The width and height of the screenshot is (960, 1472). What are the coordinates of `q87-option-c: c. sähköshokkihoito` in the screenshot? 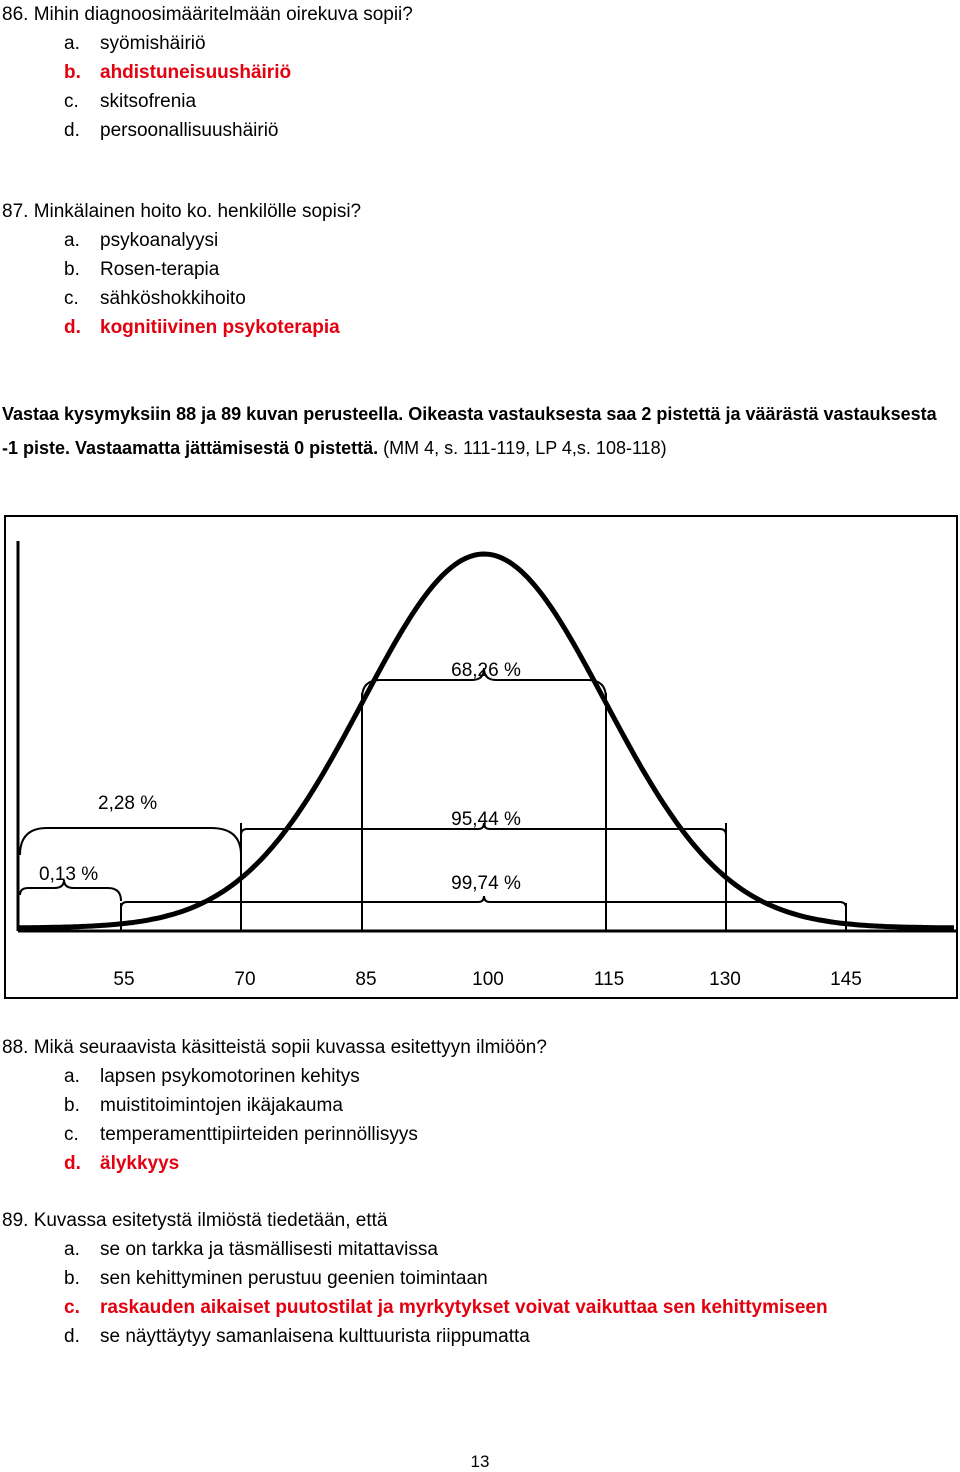 It's located at (180, 298).